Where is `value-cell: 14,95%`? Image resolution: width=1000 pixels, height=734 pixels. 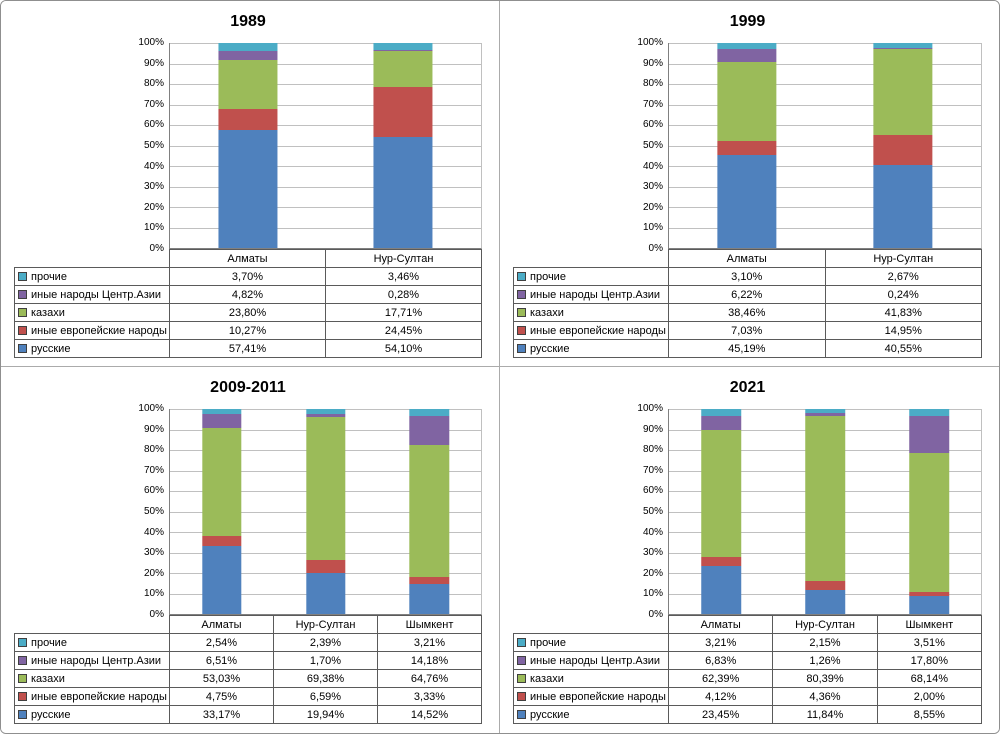 value-cell: 14,95% is located at coordinates (903, 330).